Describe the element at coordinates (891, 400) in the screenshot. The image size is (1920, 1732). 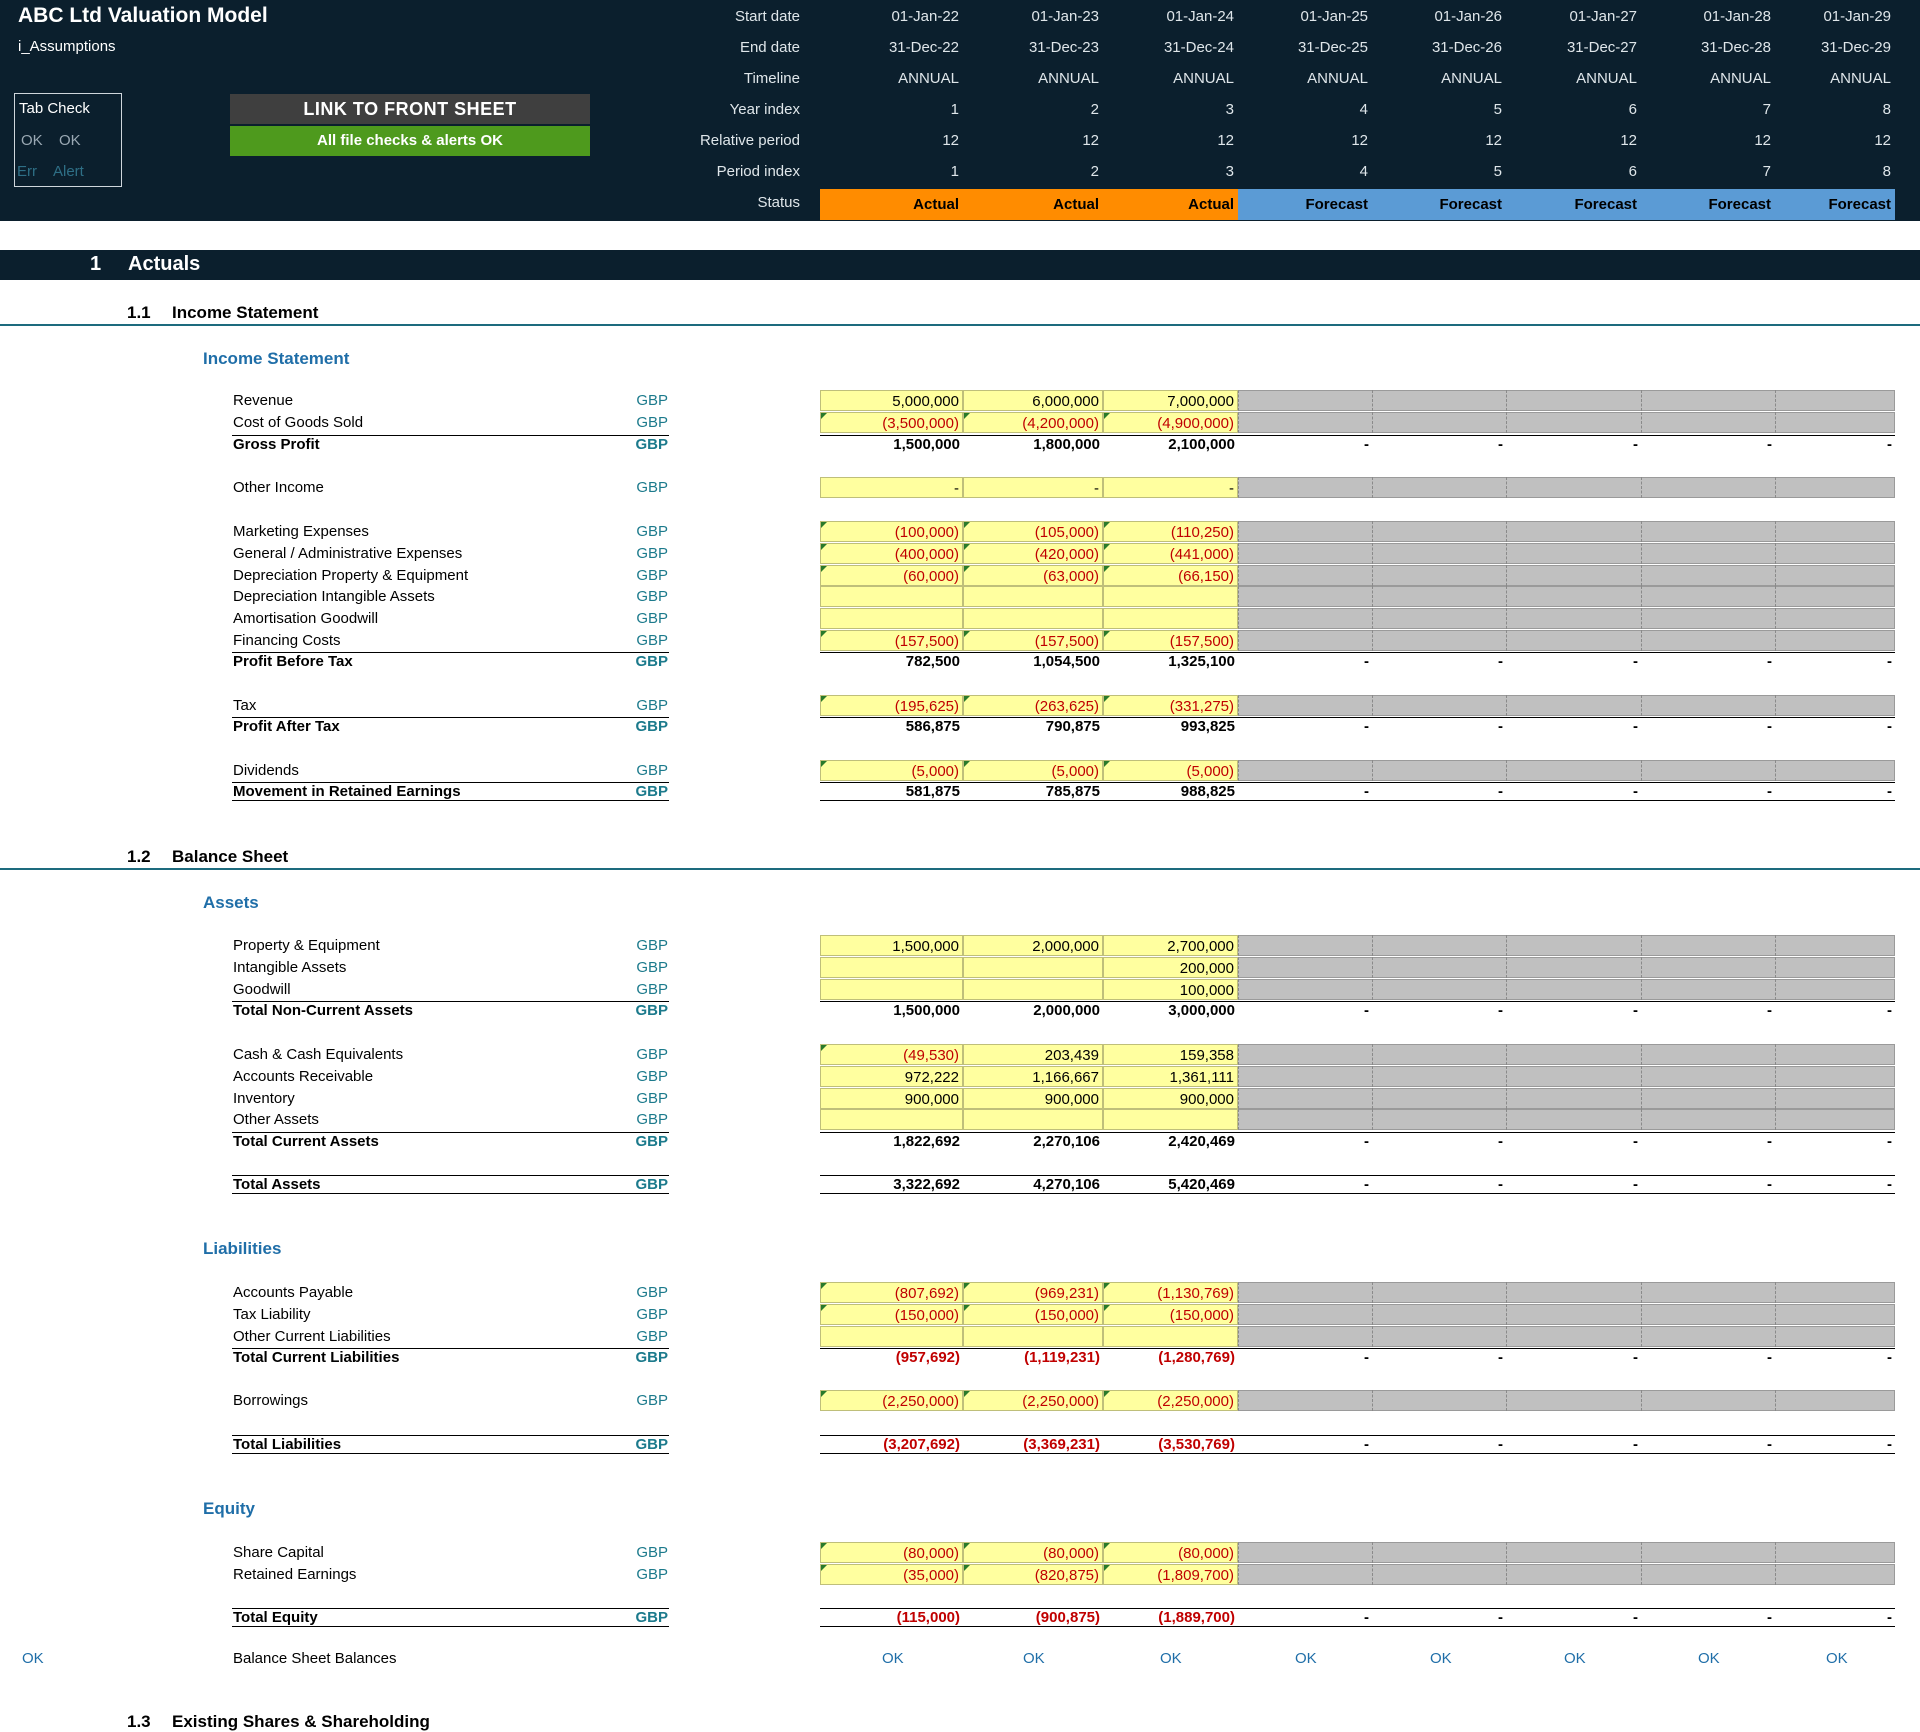
I see `input-value-cell: 5,000,000` at that location.